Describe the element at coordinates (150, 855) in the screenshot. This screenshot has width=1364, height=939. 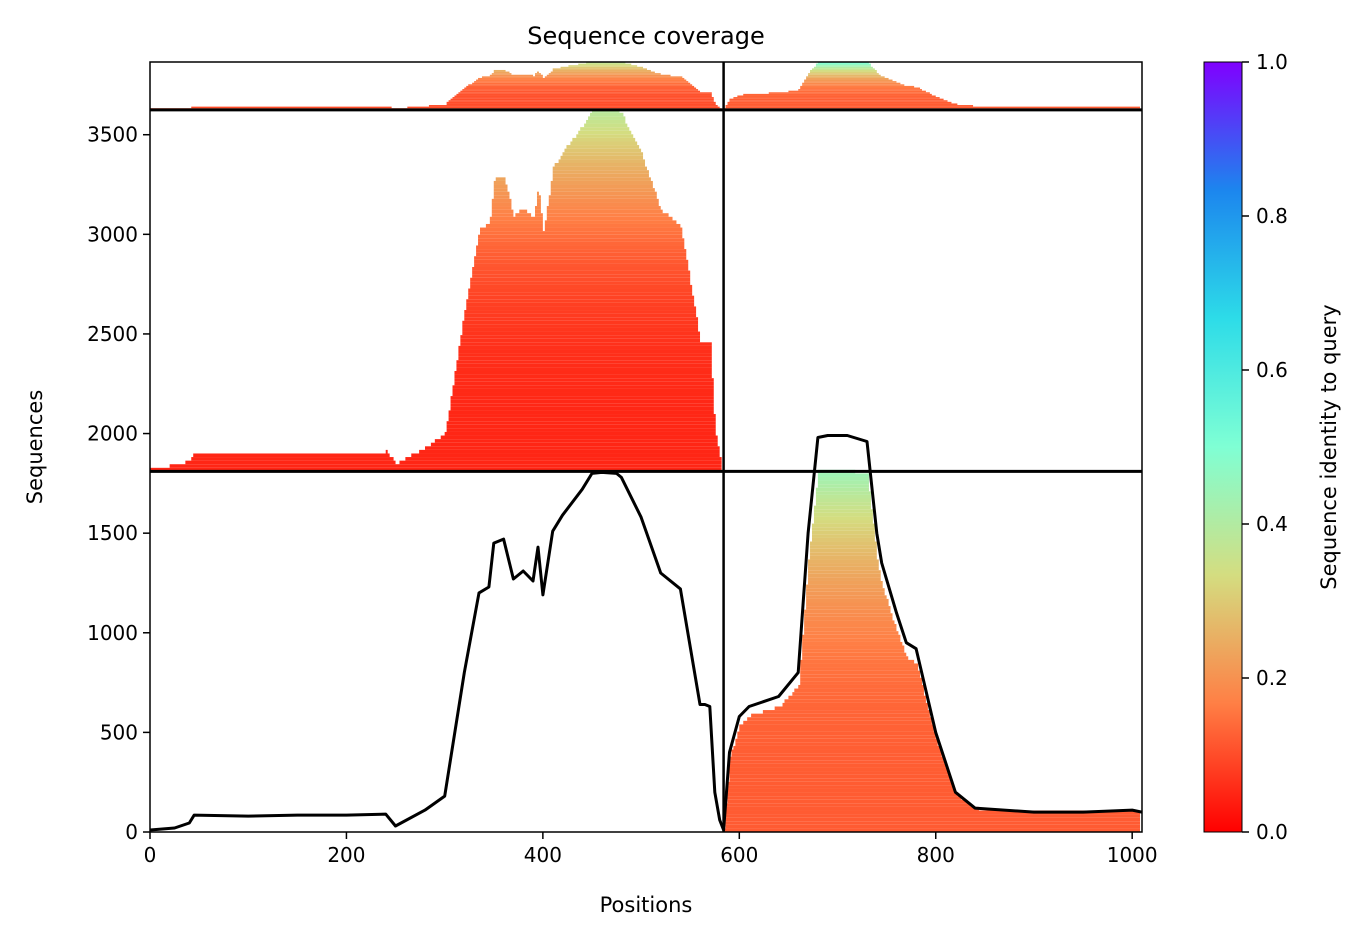
I see `x-tick-label: 0` at that location.